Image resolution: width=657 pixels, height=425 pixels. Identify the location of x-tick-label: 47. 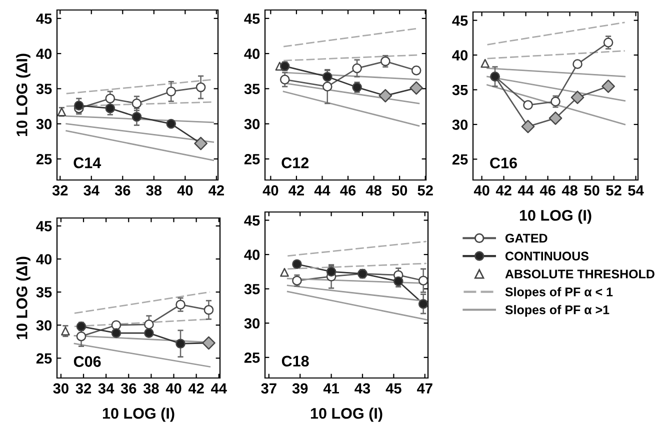
(424, 388).